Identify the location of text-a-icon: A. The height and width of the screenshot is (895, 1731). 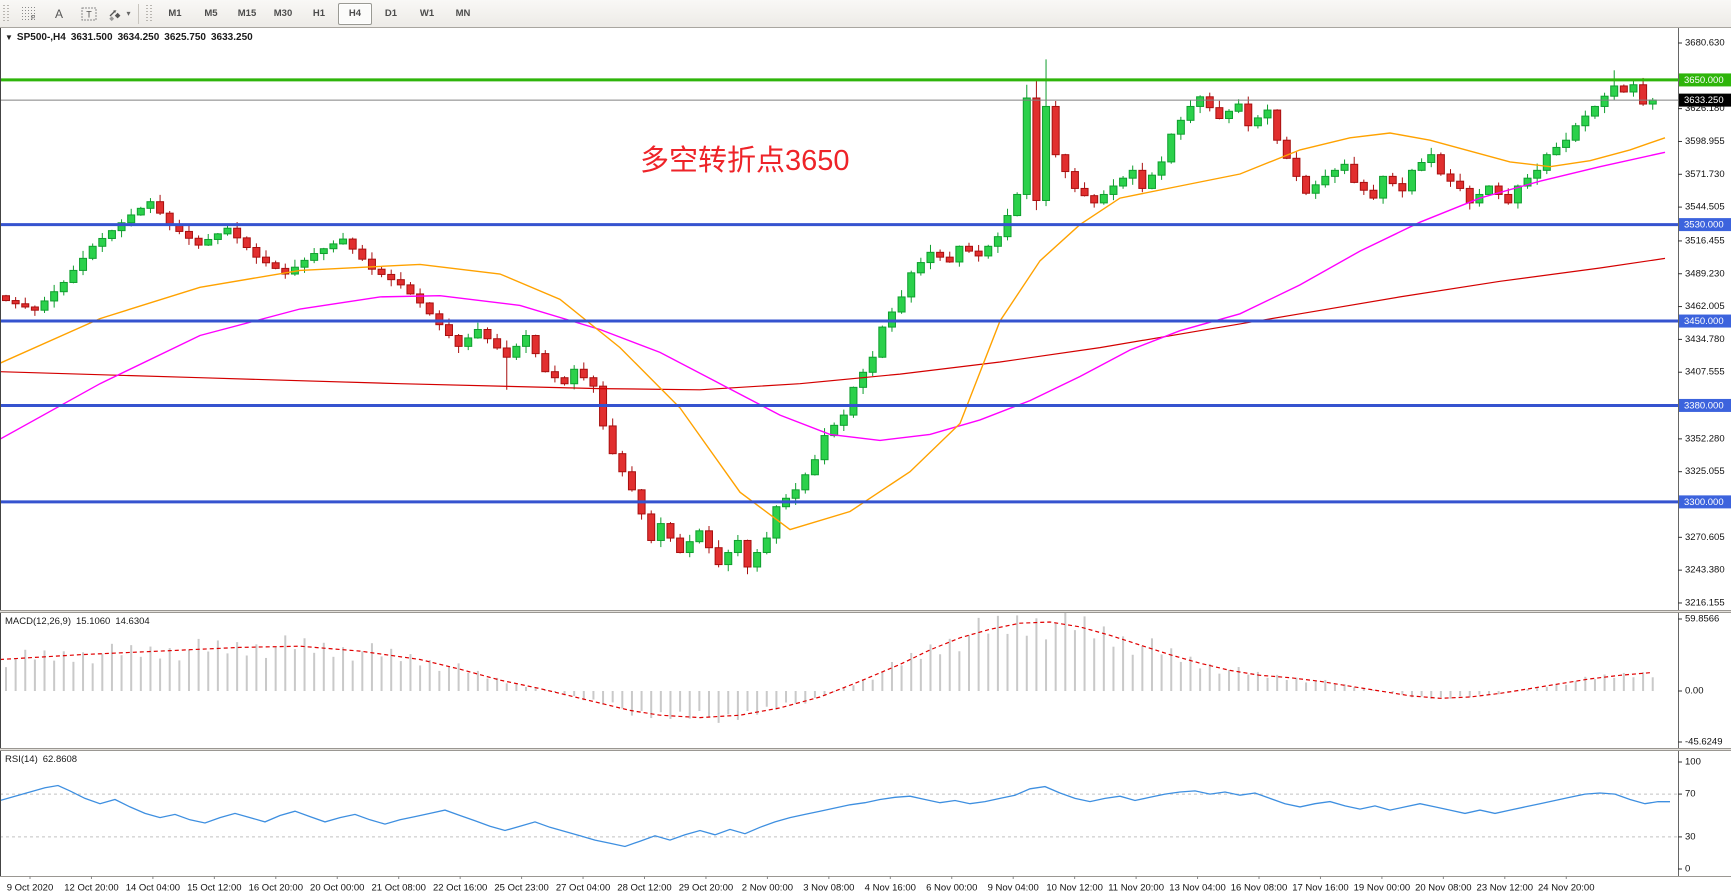
(59, 14).